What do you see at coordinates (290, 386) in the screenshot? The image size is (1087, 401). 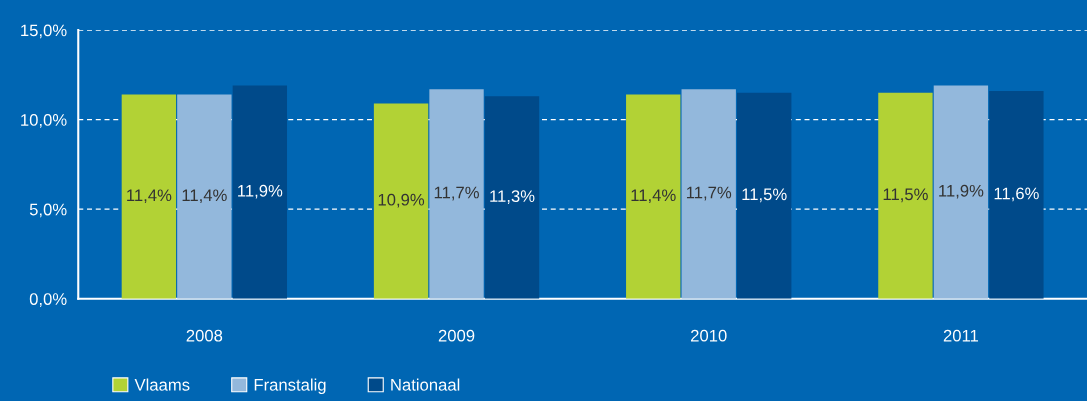 I see `legend-label: Franstalig` at bounding box center [290, 386].